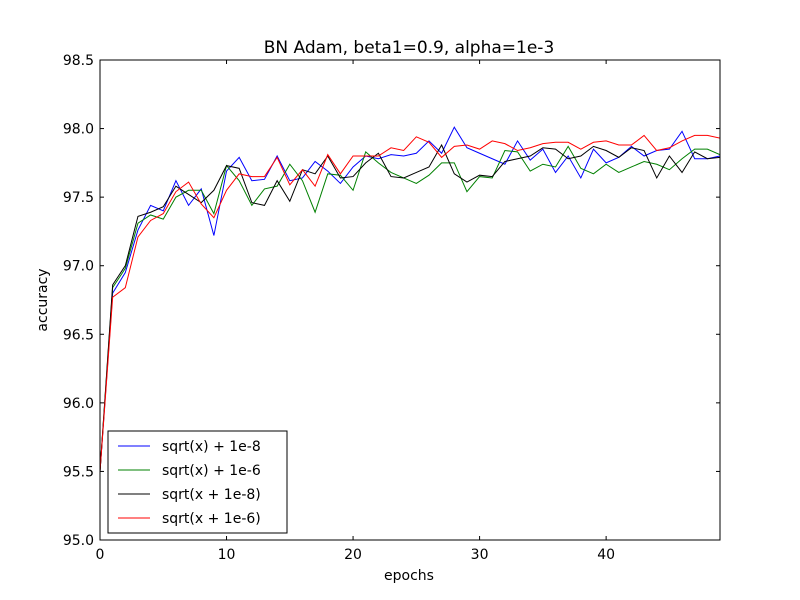 The height and width of the screenshot is (600, 800). I want to click on x-tick-label: 40, so click(606, 555).